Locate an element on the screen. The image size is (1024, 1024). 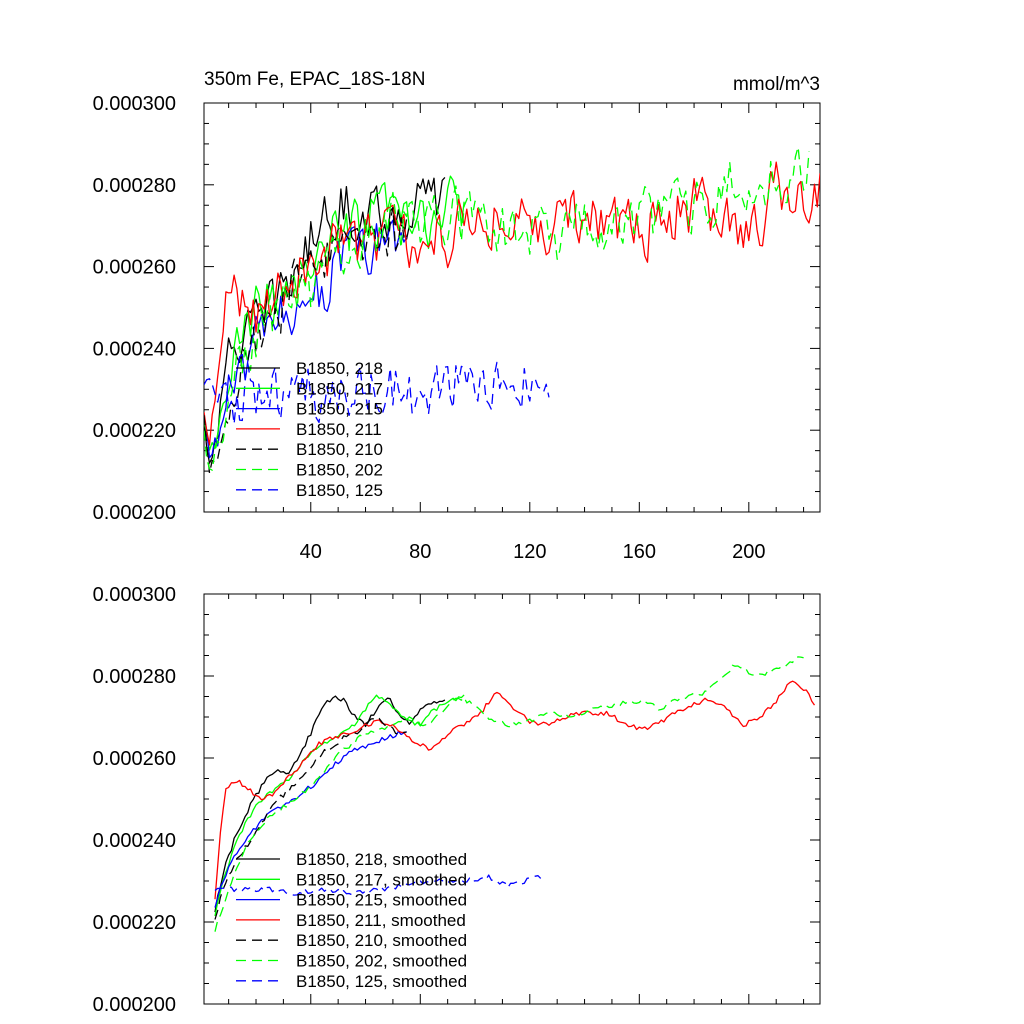
legend-label: B1850, 218, smoothed is located at coordinates (381, 859).